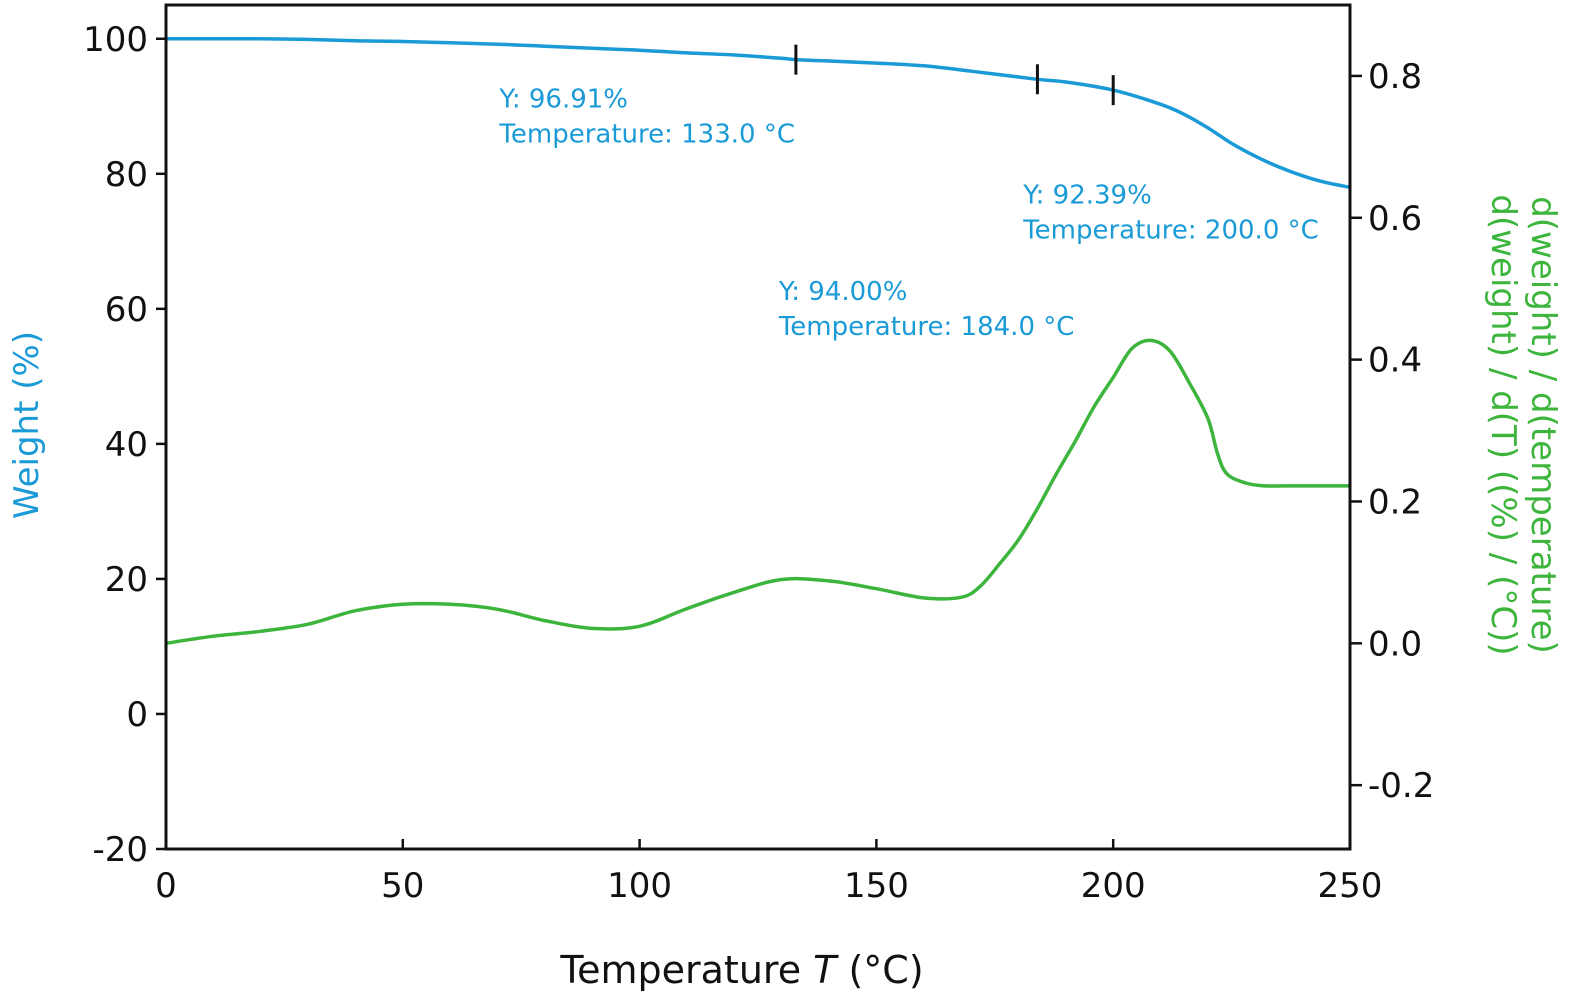 The height and width of the screenshot is (996, 1571). Describe the element at coordinates (1395, 644) in the screenshot. I see `y-right-tick-label: 0.0` at that location.